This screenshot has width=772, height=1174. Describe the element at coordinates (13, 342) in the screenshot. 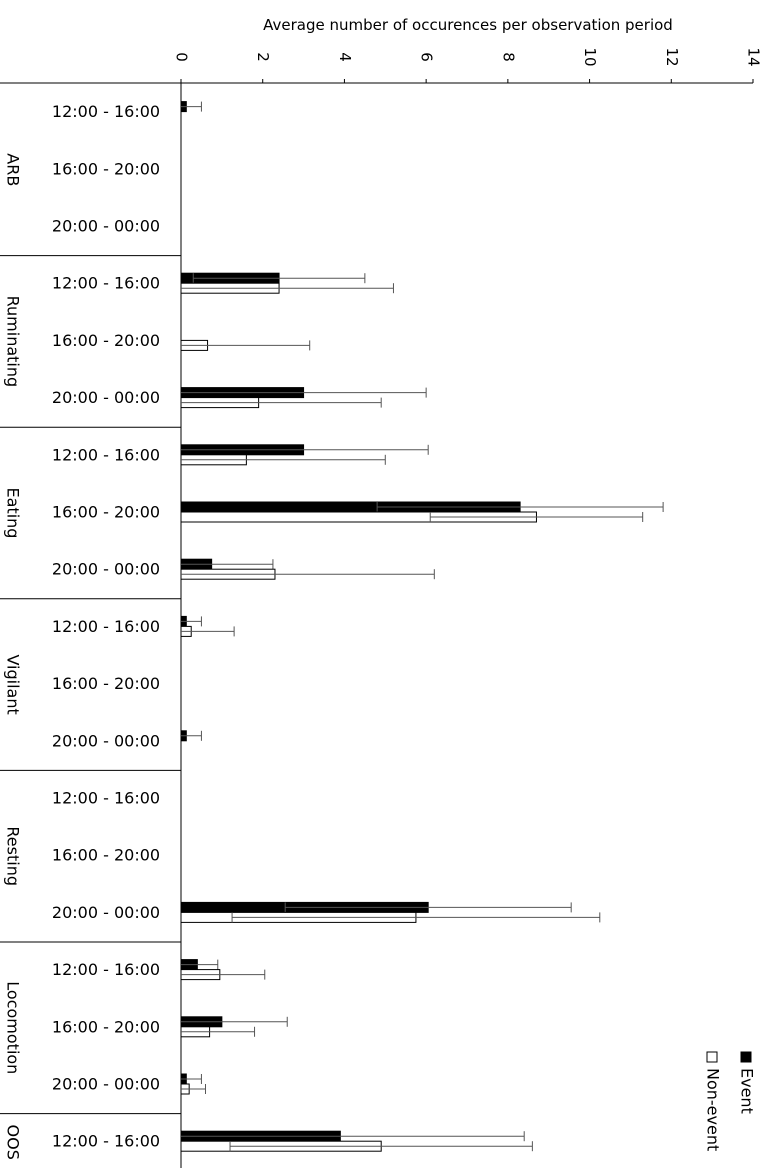

I see `group-label: Ruminating` at that location.